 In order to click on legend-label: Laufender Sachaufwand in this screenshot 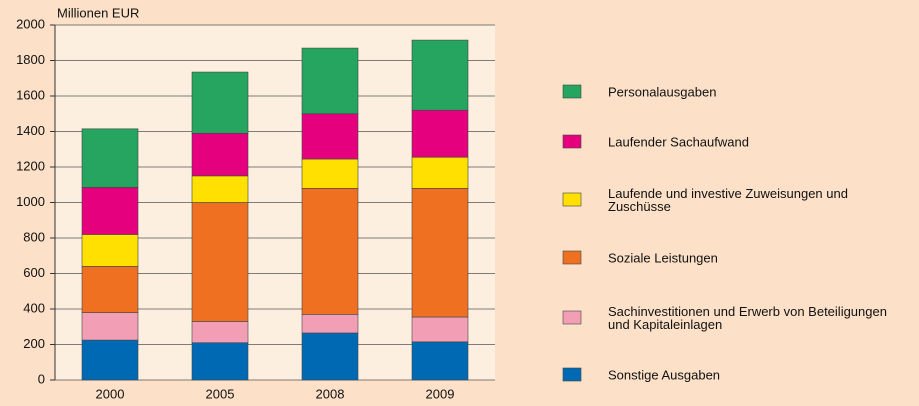, I will do `click(678, 142)`.